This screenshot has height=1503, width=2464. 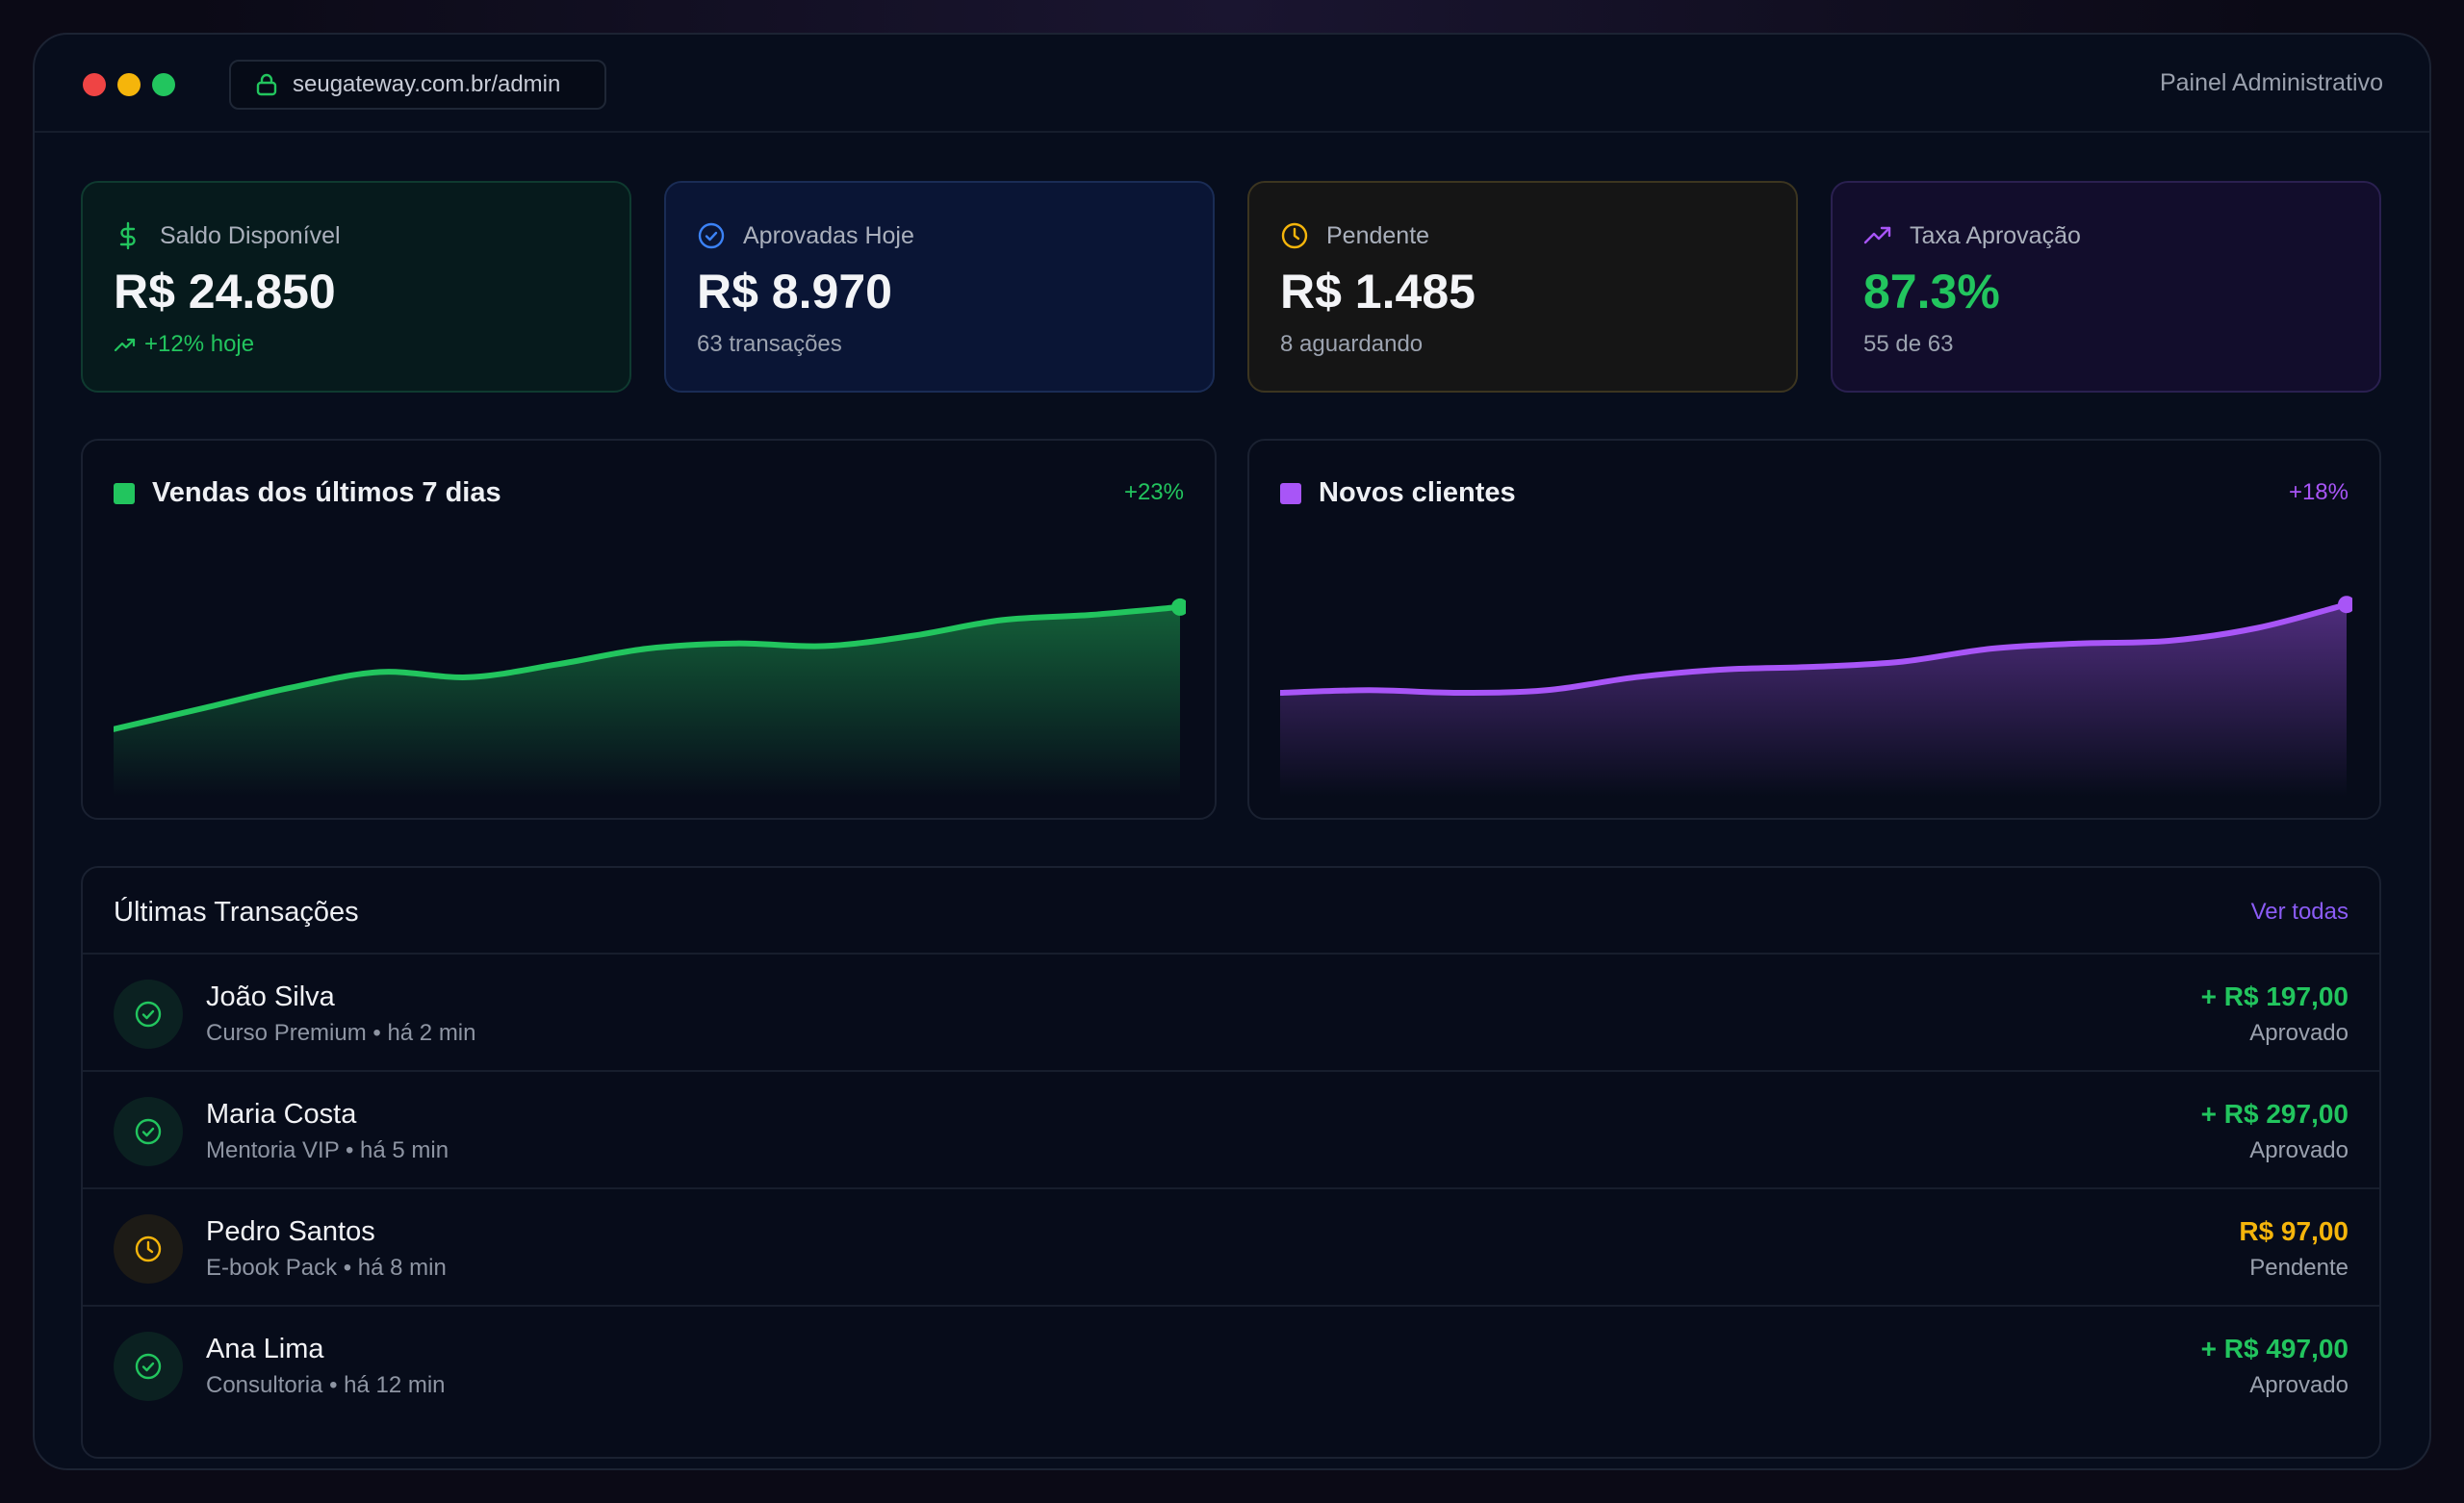 I want to click on stat-sub: 55 de 63, so click(x=1908, y=344).